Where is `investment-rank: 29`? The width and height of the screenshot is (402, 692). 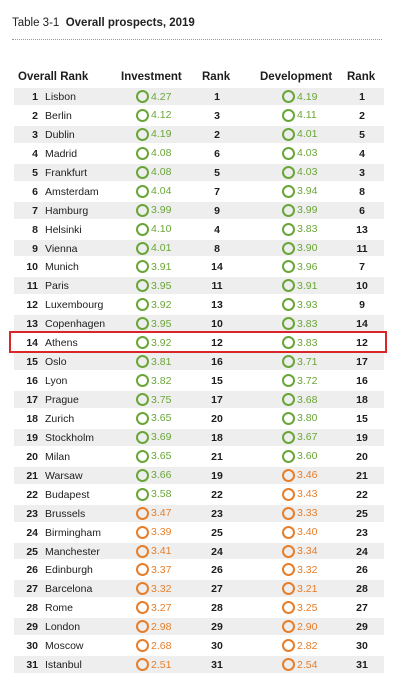
investment-rank: 29 is located at coordinates (217, 627).